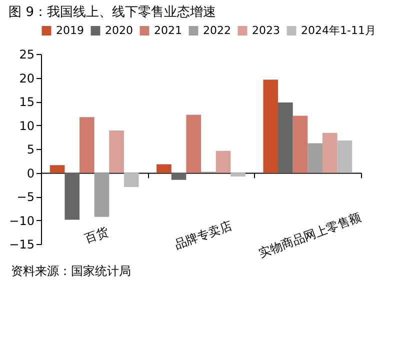  What do you see at coordinates (112, 12) in the screenshot?
I see `chart-title: 图 9：我国线上、线下零售业态增速` at bounding box center [112, 12].